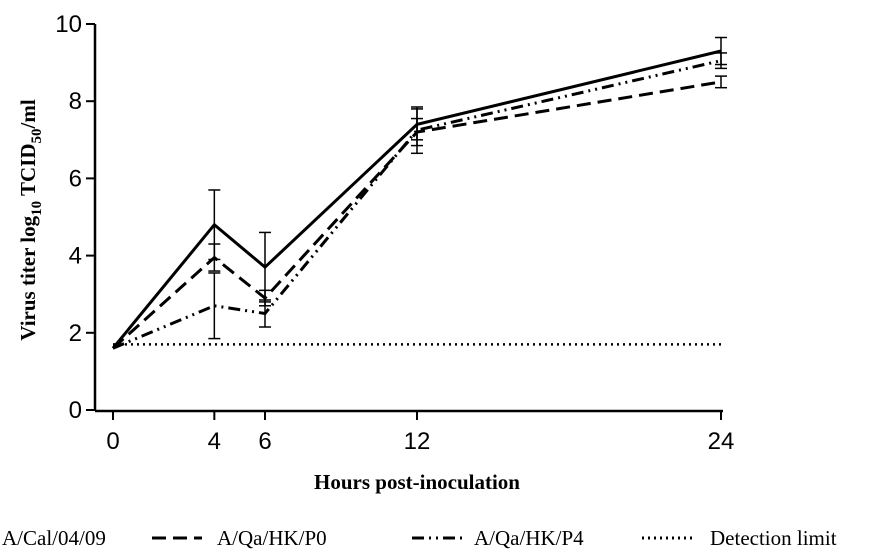 This screenshot has height=555, width=875. What do you see at coordinates (75, 333) in the screenshot?
I see `y-tick-label: 2` at bounding box center [75, 333].